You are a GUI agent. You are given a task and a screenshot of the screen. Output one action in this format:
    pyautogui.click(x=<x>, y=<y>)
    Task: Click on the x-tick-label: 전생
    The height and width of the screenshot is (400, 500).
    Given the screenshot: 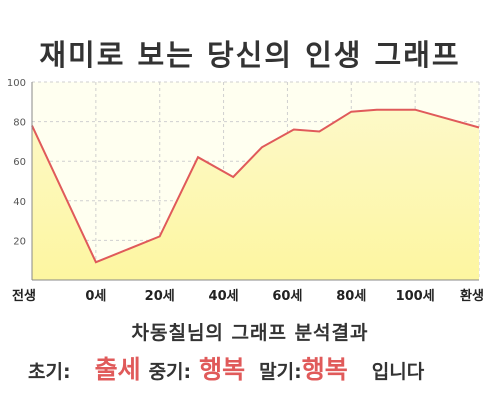 What is the action you would take?
    pyautogui.click(x=24, y=296)
    